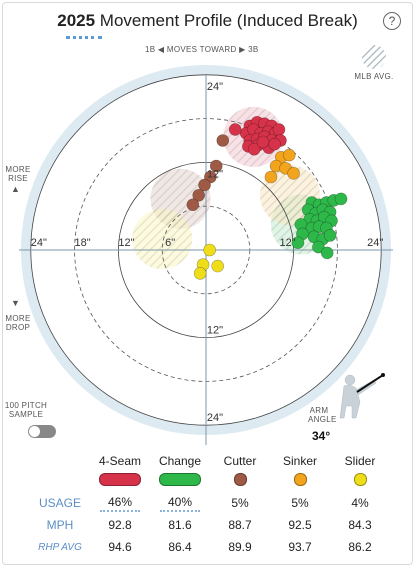 Image resolution: width=415 pixels, height=567 pixels. What do you see at coordinates (120, 503) in the screenshot?
I see `usage-4seam: 46%` at bounding box center [120, 503].